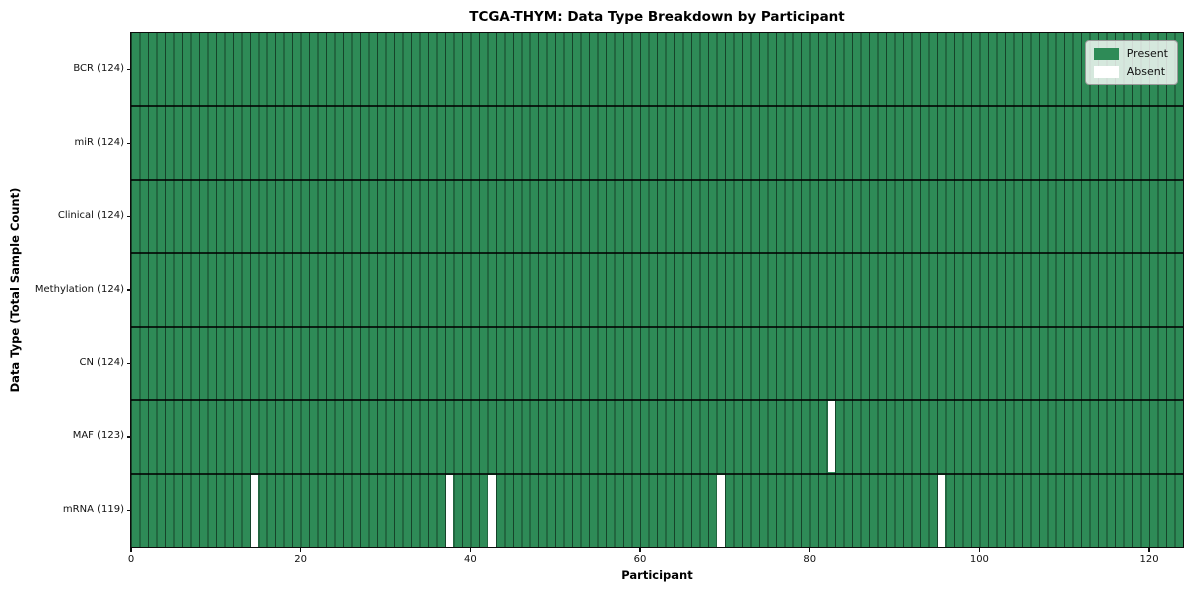 This screenshot has width=1200, height=600. Describe the element at coordinates (470, 559) in the screenshot. I see `xtick-label-40: 40` at that location.